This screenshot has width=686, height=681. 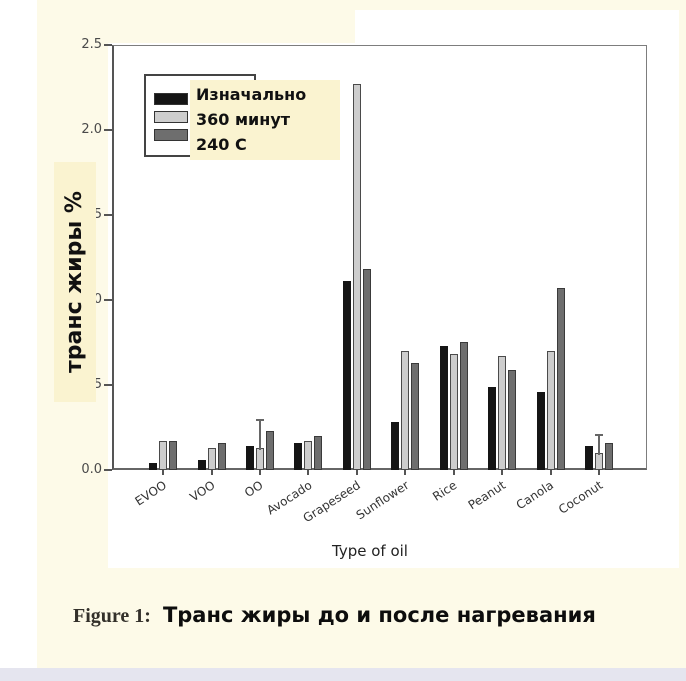 I want to click on legend-labels: Изначально 360 минут 240 C, so click(x=265, y=120).